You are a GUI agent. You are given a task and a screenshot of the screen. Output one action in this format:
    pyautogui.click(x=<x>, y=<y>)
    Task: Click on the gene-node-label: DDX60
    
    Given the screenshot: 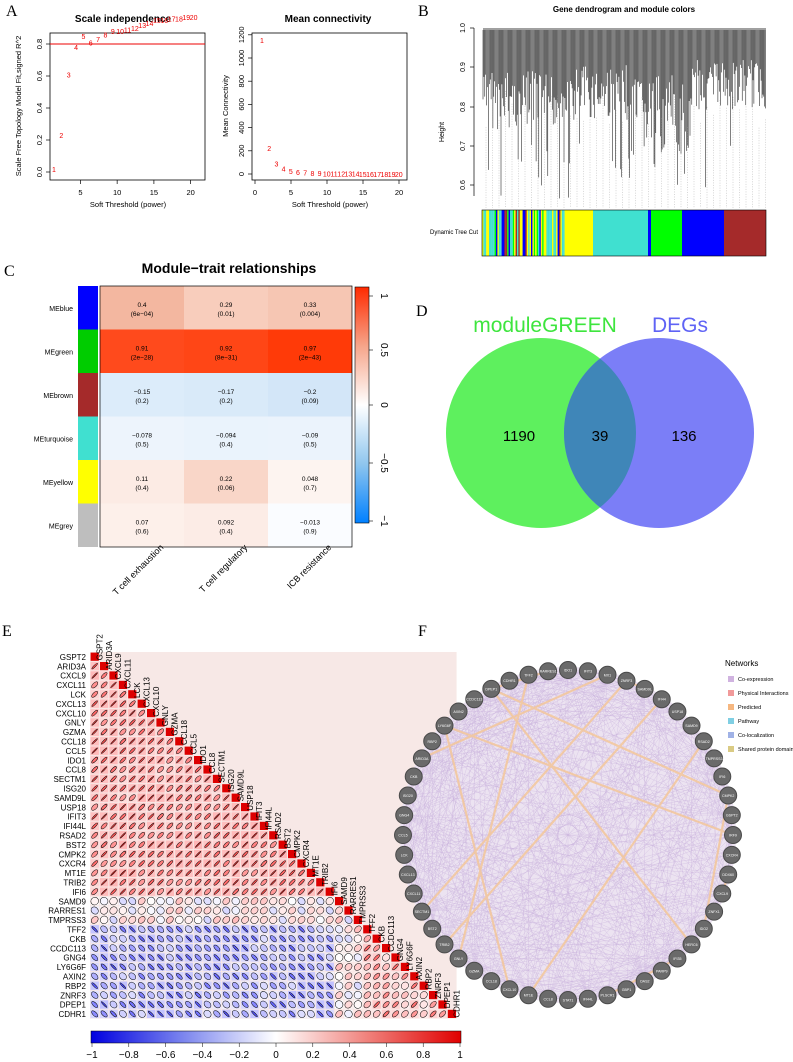 What is the action you would take?
    pyautogui.click(x=728, y=875)
    